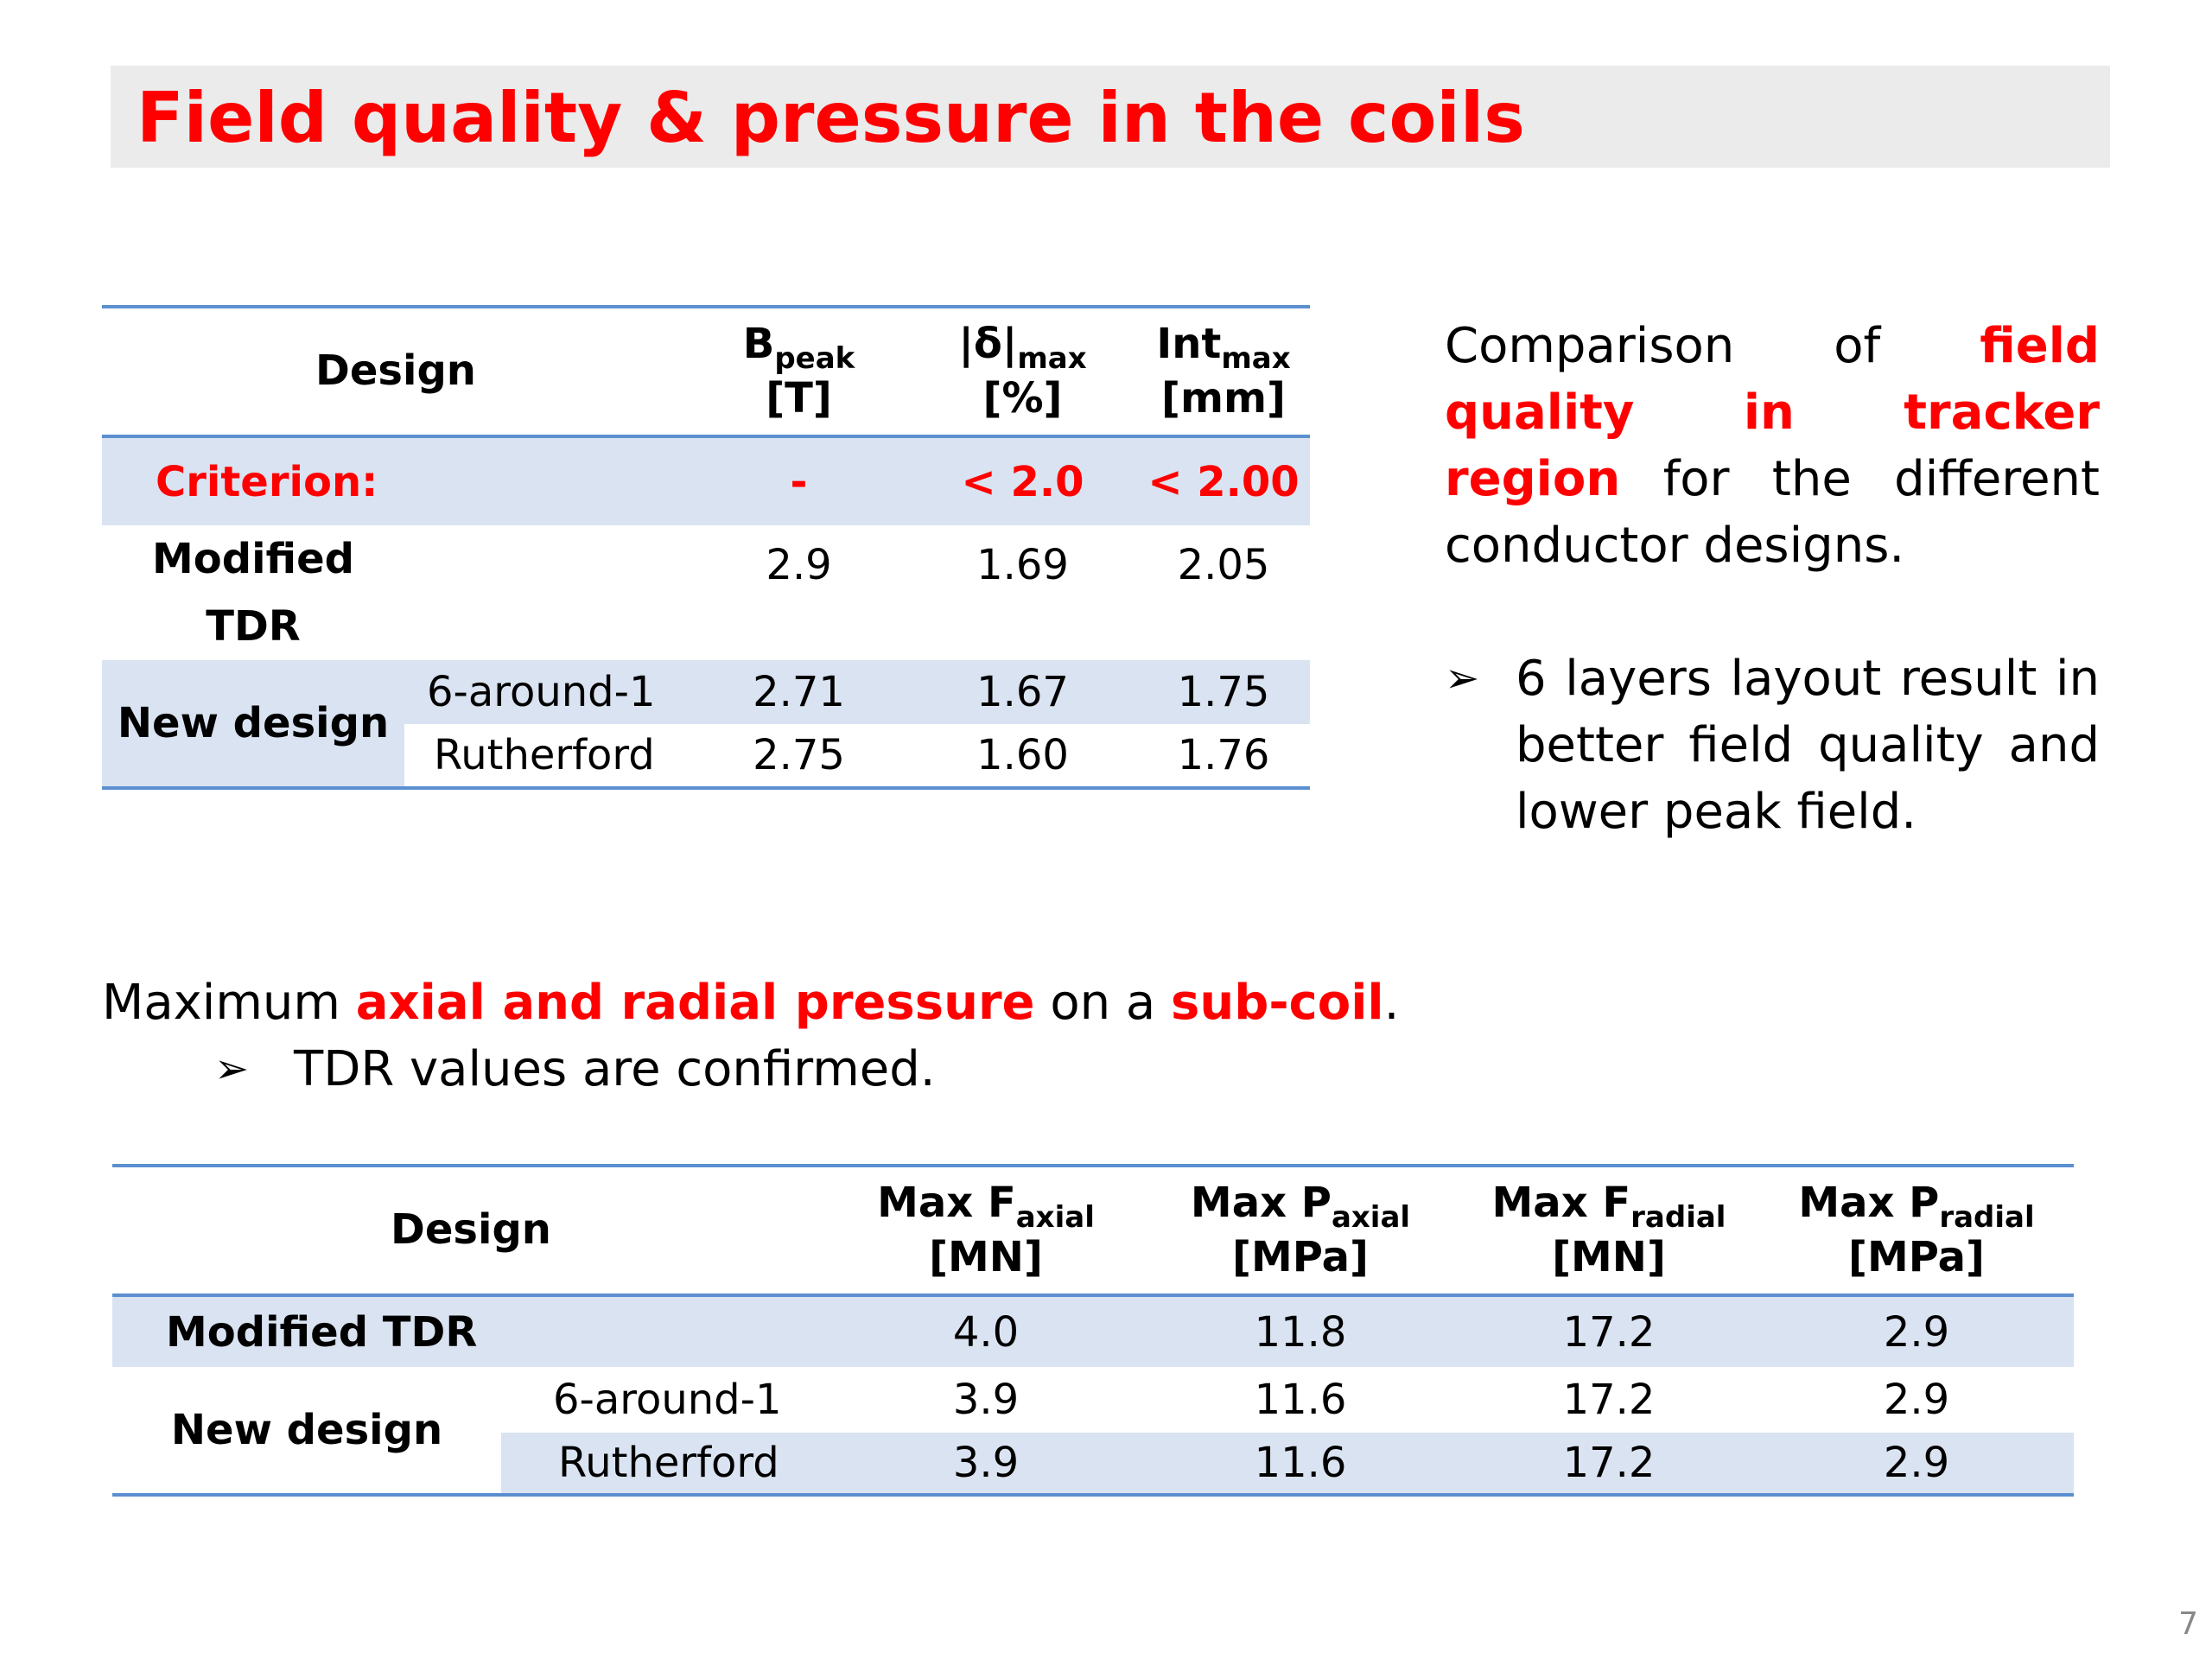 This screenshot has width=2212, height=1659. I want to click on header-max-f-radial: Max Fradial [MN], so click(1608, 1229).